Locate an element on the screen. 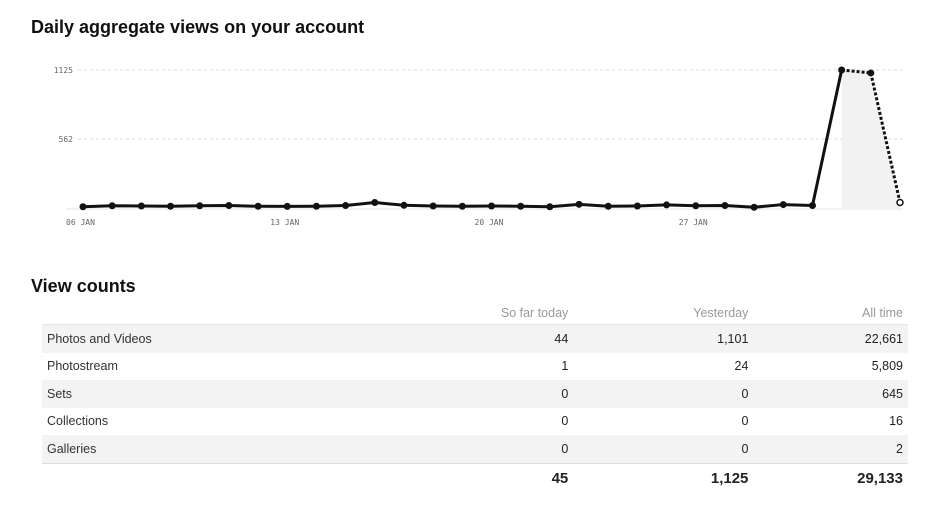  projected-line is located at coordinates (885, 137).